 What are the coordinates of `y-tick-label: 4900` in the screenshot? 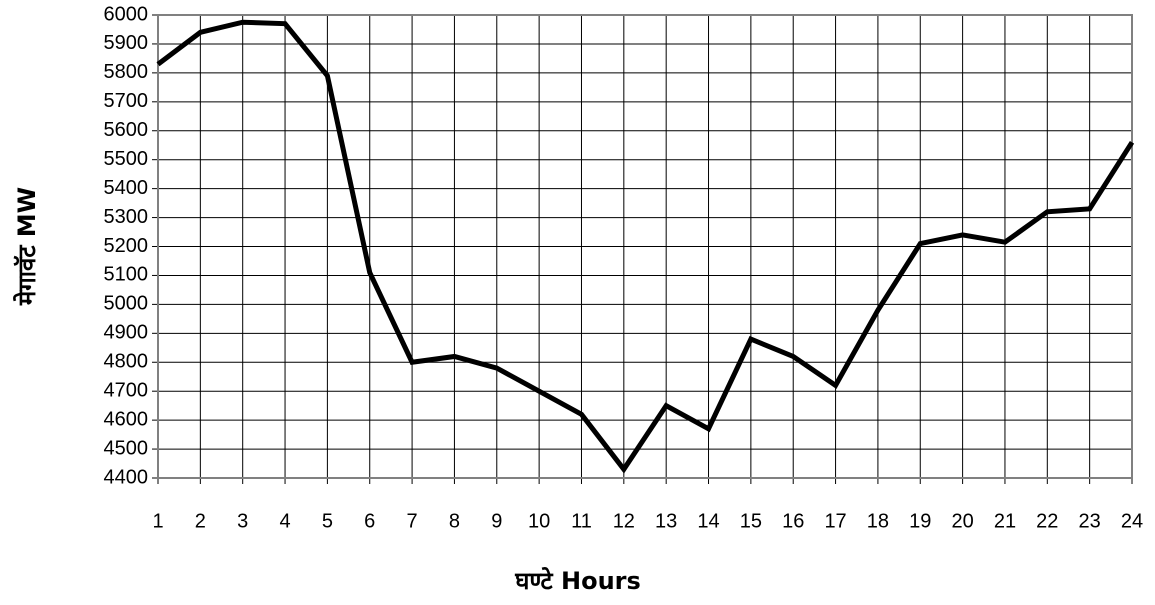 It's located at (126, 333).